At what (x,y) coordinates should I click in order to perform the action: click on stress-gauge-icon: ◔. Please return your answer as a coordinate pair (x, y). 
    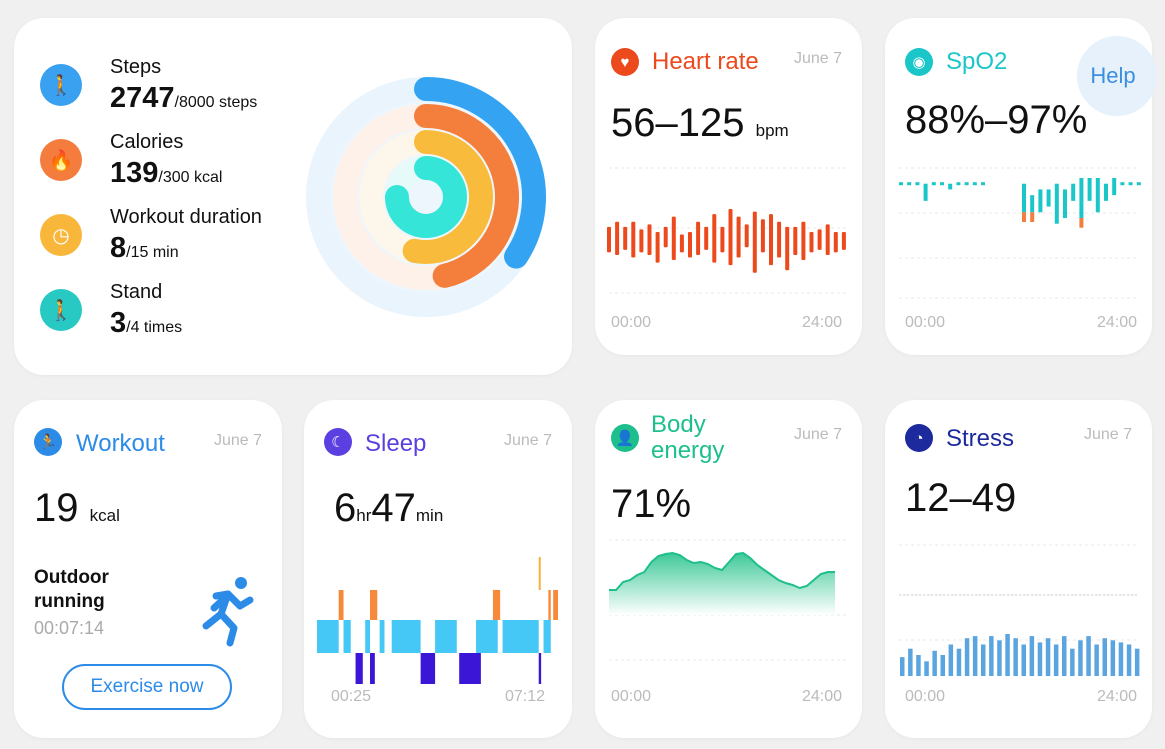
    Looking at the image, I should click on (919, 438).